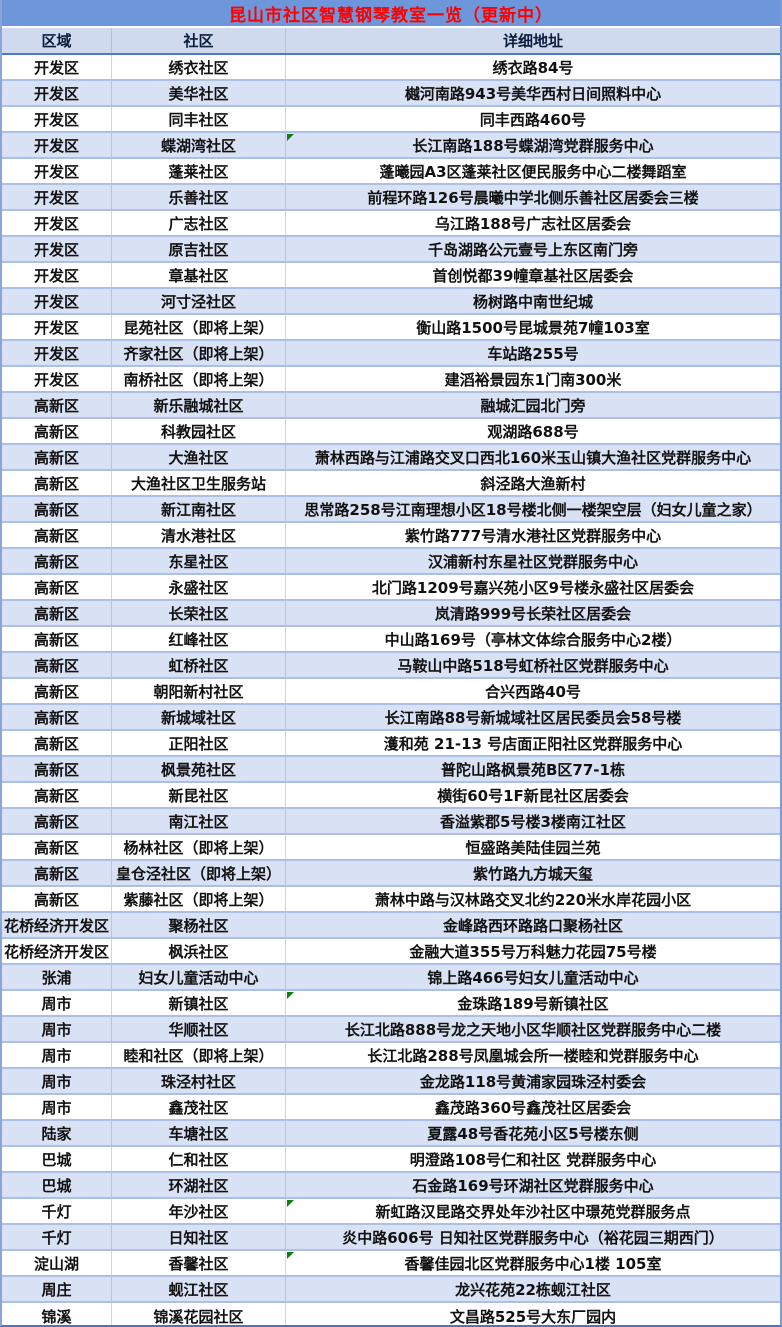  I want to click on table-row: 高新区 东星社区 汉浦新村东星社区党群服务中心, so click(391, 562).